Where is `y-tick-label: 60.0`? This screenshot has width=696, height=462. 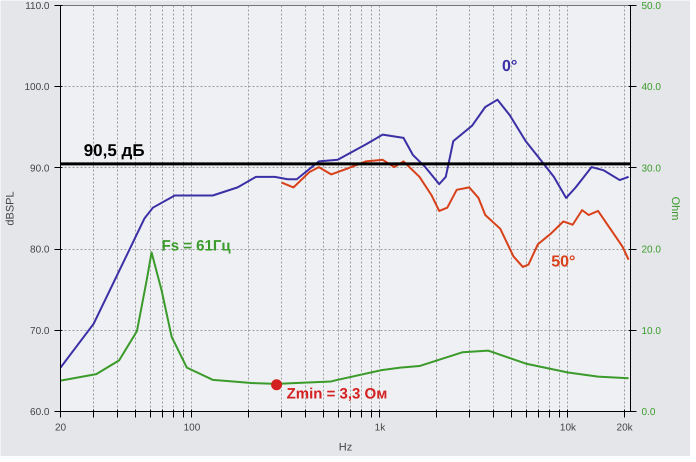 y-tick-label: 60.0 is located at coordinates (40, 412).